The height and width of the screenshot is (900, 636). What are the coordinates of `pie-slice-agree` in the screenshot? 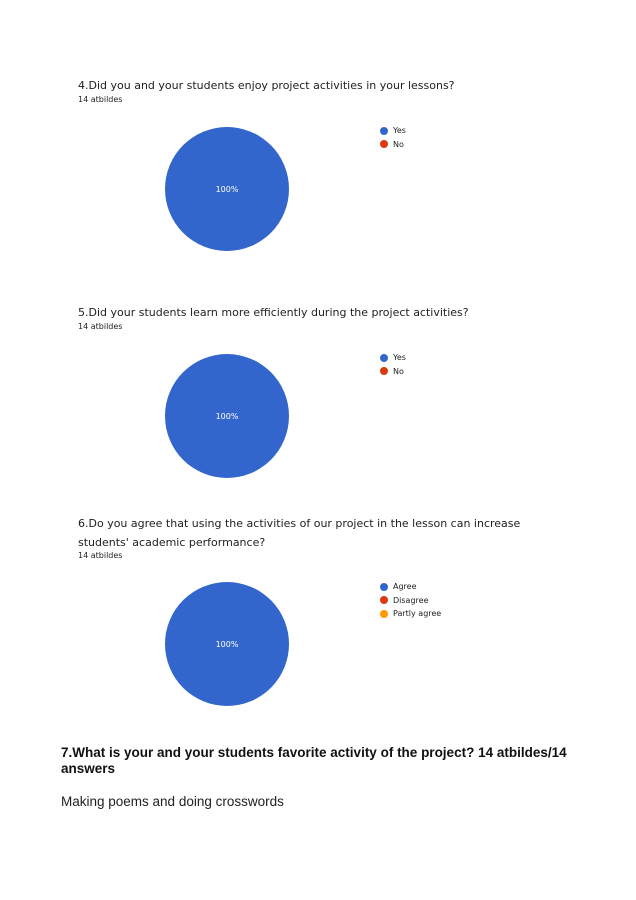 It's located at (227, 644).